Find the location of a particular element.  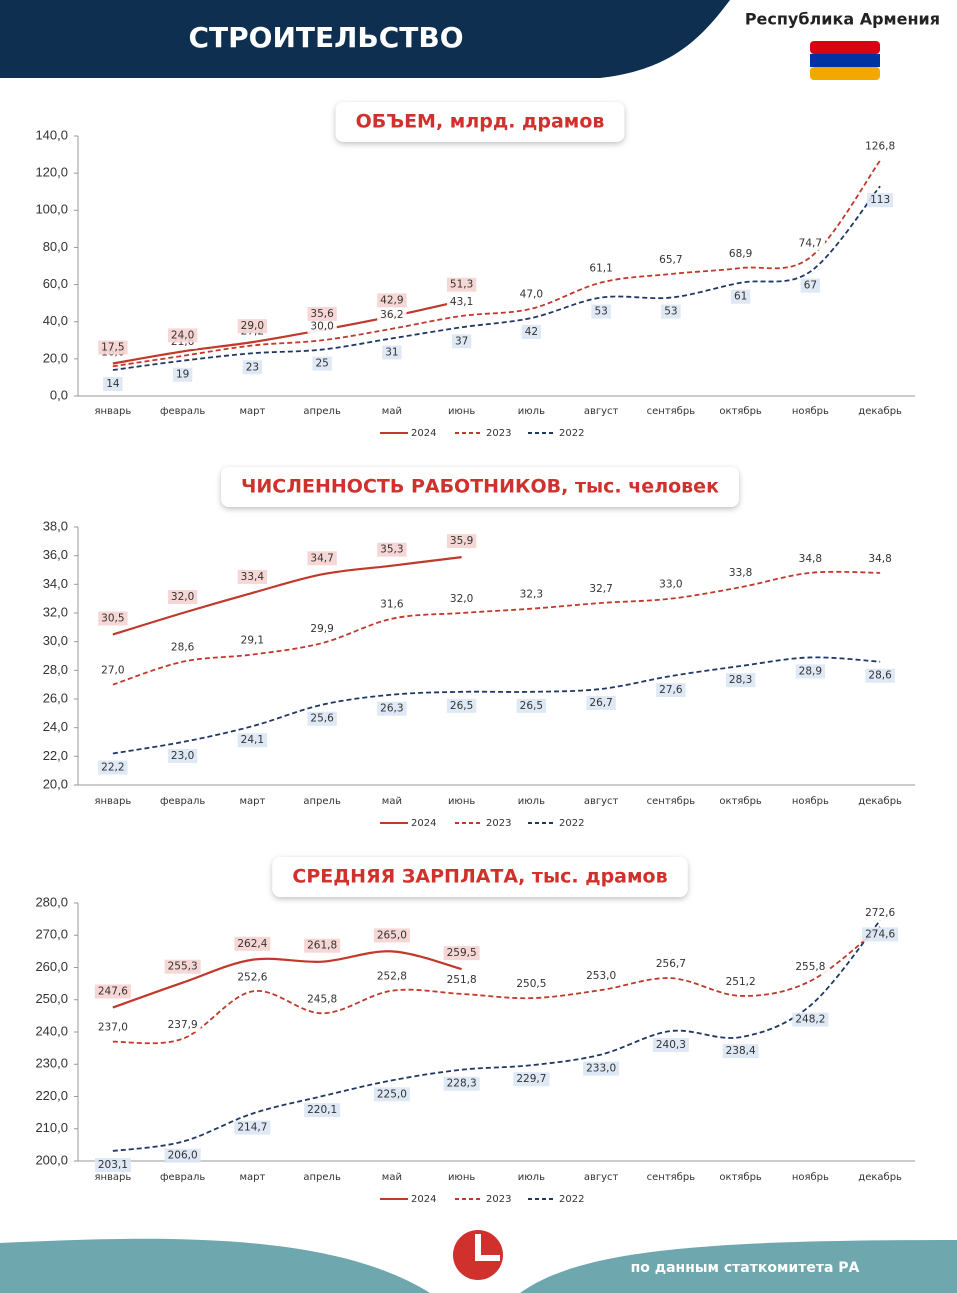

data-label: 272,6 is located at coordinates (880, 912).